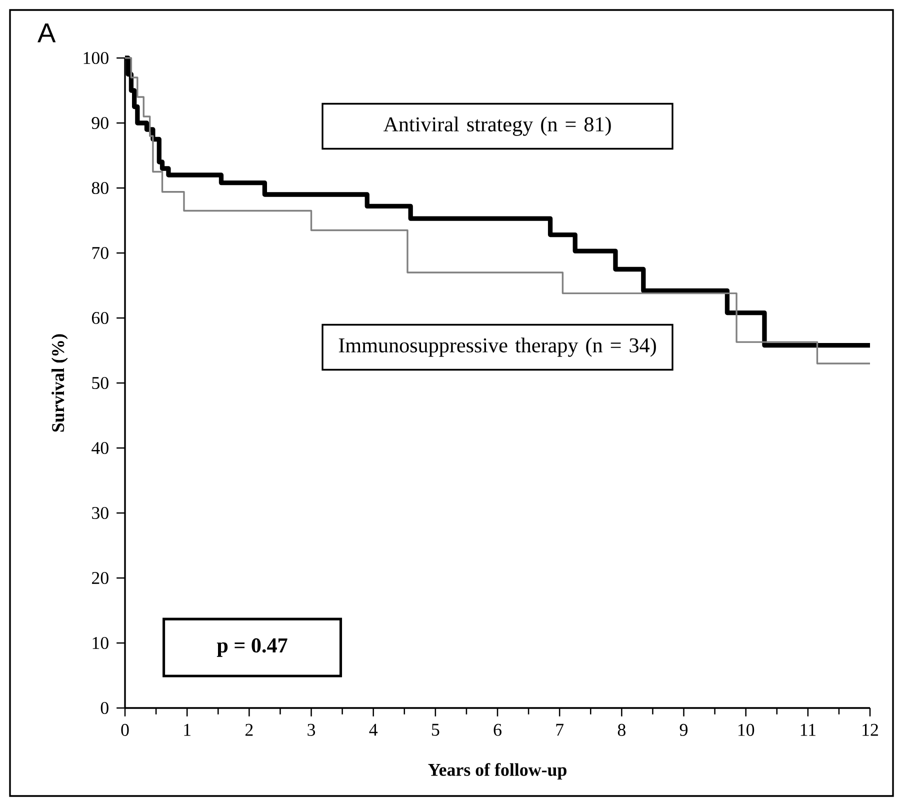 The image size is (901, 800). I want to click on text: A, so click(47, 32).